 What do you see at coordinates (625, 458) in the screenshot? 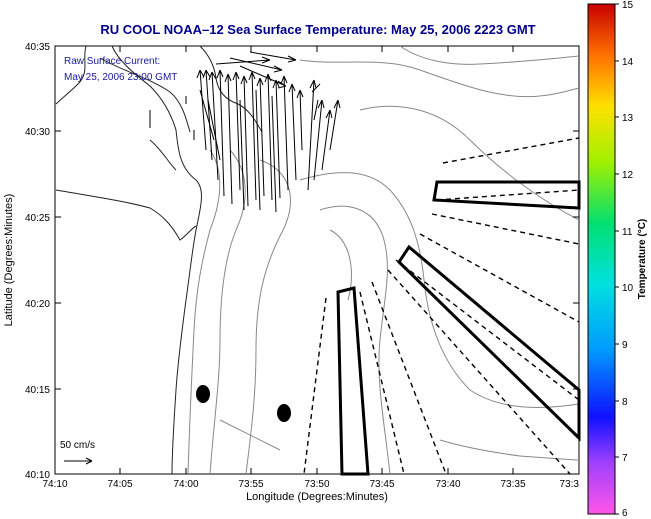
I see `colorbar-tick: 7` at bounding box center [625, 458].